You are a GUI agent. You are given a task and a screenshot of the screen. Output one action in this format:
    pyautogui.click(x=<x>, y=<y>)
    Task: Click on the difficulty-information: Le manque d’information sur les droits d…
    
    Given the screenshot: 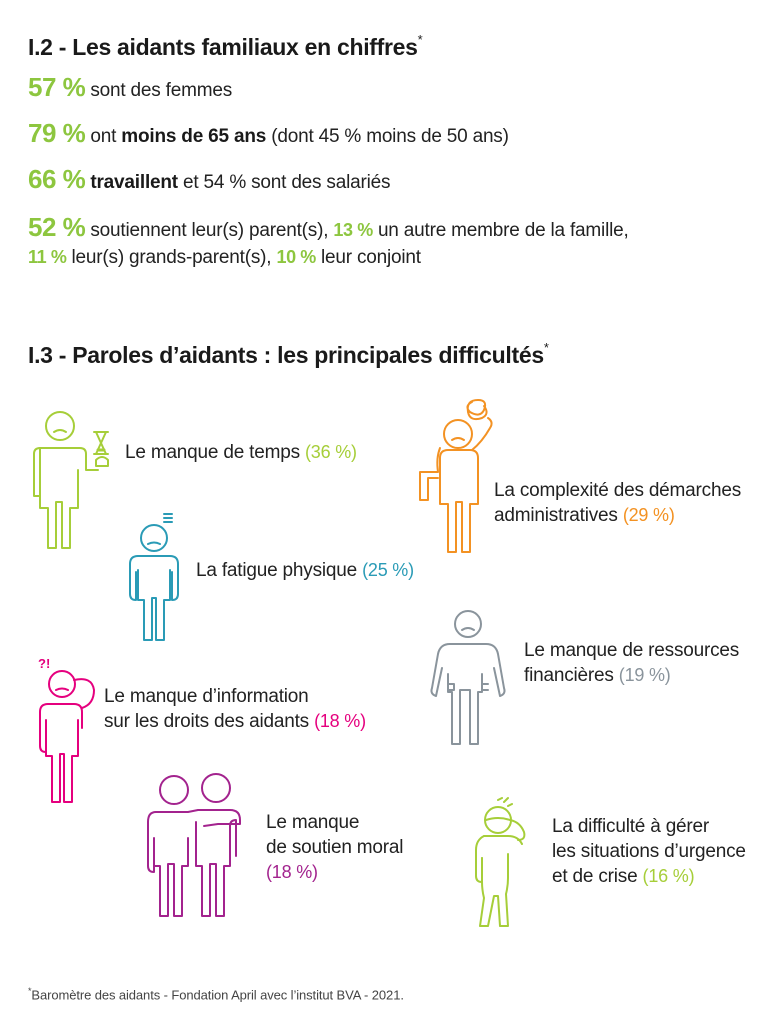 What is the action you would take?
    pyautogui.click(x=235, y=709)
    